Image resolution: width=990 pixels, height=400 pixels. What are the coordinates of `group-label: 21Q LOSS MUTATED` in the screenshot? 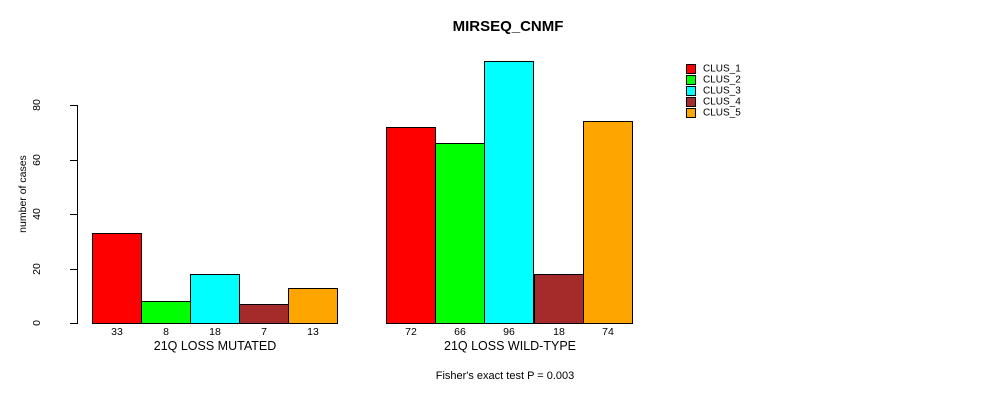 It's located at (215, 346).